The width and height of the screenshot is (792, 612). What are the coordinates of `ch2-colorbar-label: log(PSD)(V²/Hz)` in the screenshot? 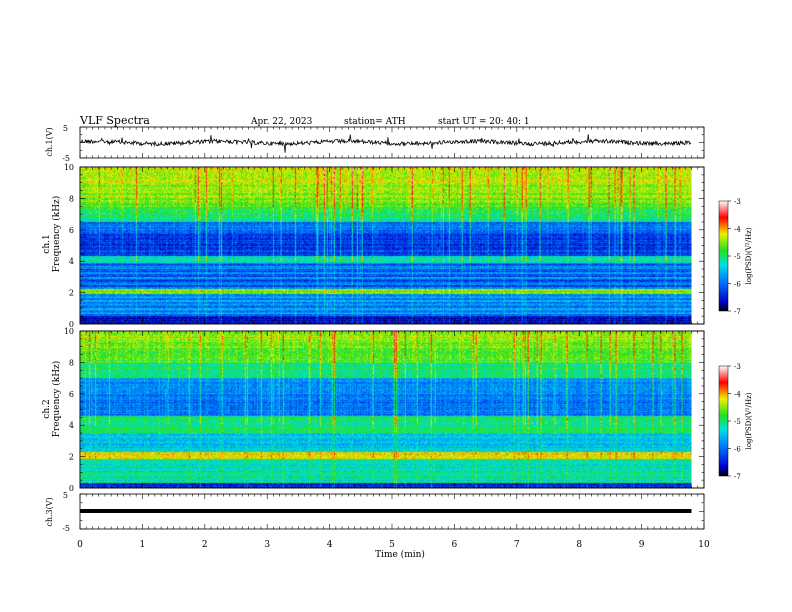 It's located at (749, 420).